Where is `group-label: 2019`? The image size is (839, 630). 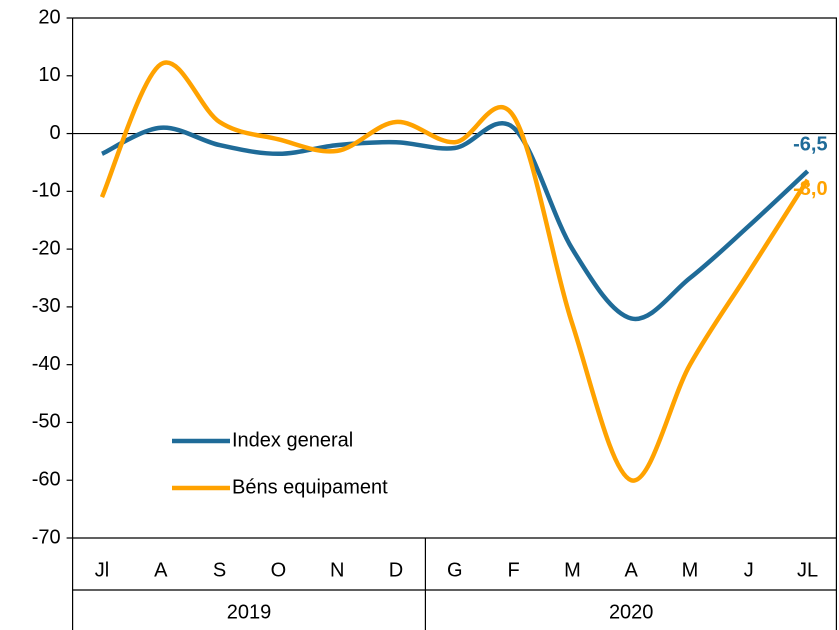
group-label: 2019 is located at coordinates (249, 612).